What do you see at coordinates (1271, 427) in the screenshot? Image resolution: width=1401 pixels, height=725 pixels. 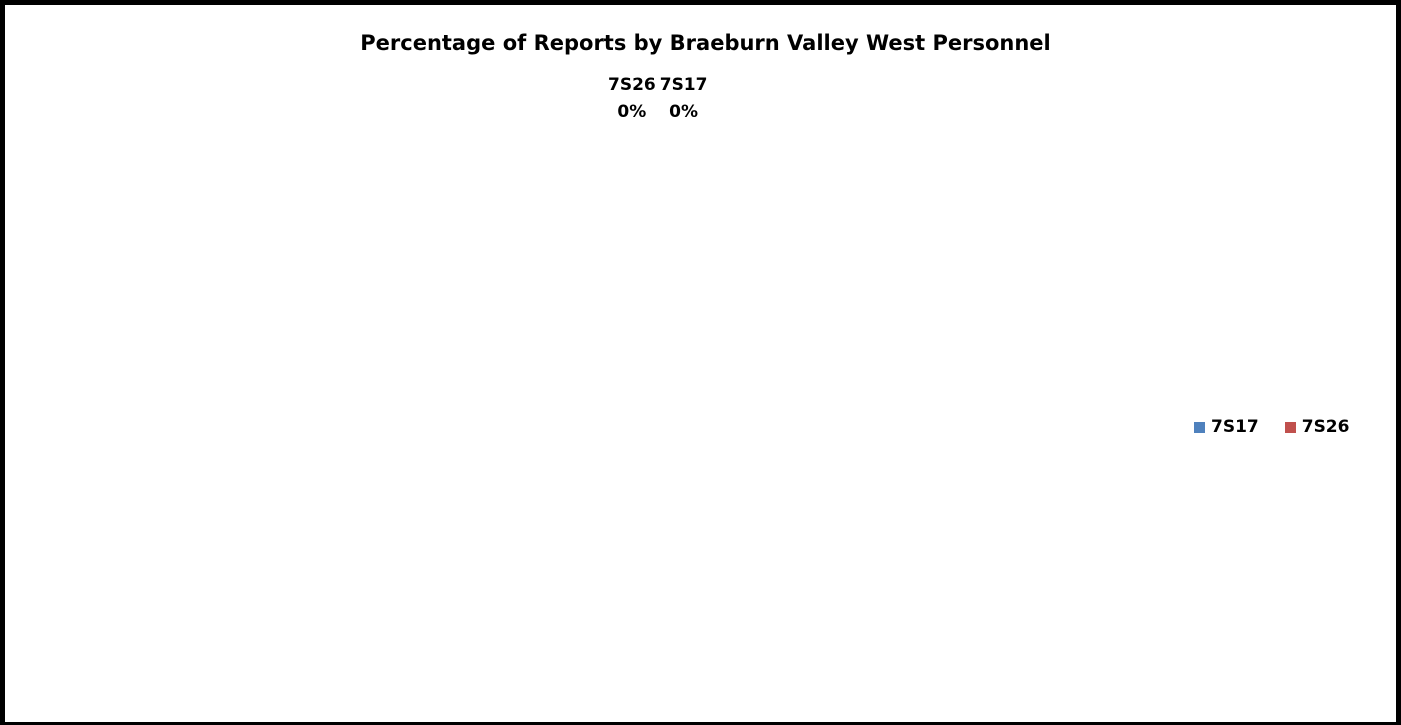 I see `chart-legend: 7S17 7S26` at bounding box center [1271, 427].